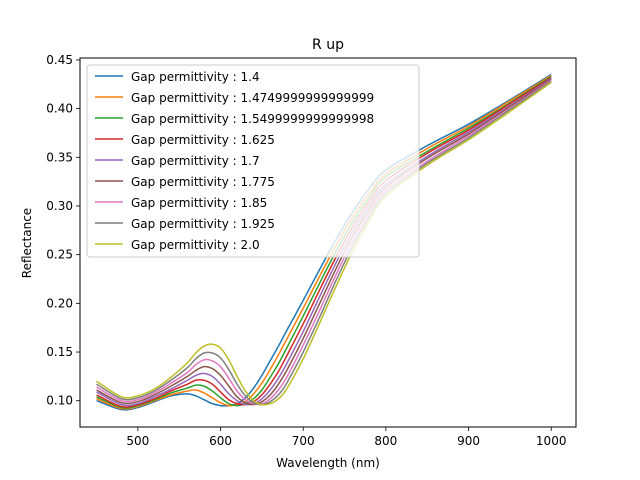 This screenshot has width=640, height=480. Describe the element at coordinates (303, 441) in the screenshot. I see `x-tick-label: 700` at that location.